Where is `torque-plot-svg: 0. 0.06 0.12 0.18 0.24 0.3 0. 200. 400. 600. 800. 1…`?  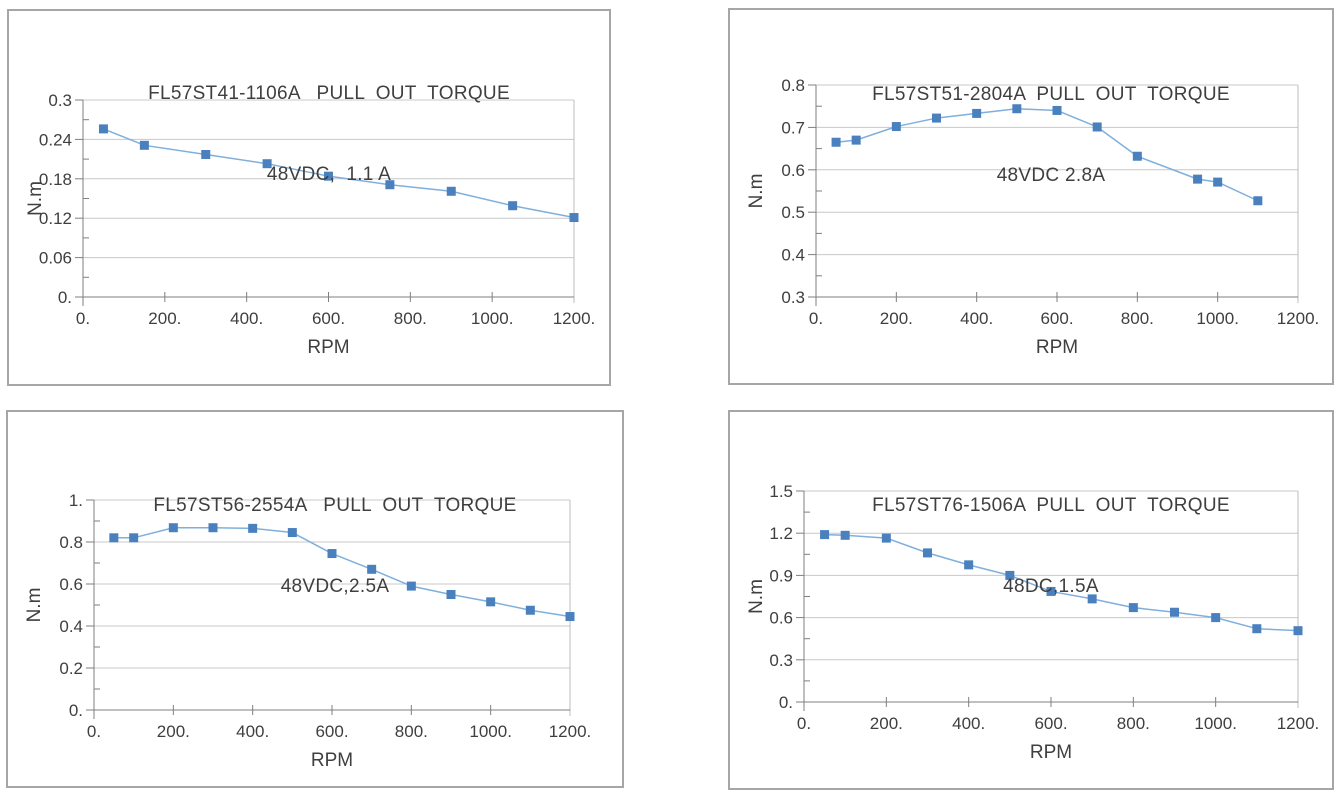 torque-plot-svg: 0. 0.06 0.12 0.18 0.24 0.3 0. 200. 400. 600. 800. 1… is located at coordinates (310, 224).